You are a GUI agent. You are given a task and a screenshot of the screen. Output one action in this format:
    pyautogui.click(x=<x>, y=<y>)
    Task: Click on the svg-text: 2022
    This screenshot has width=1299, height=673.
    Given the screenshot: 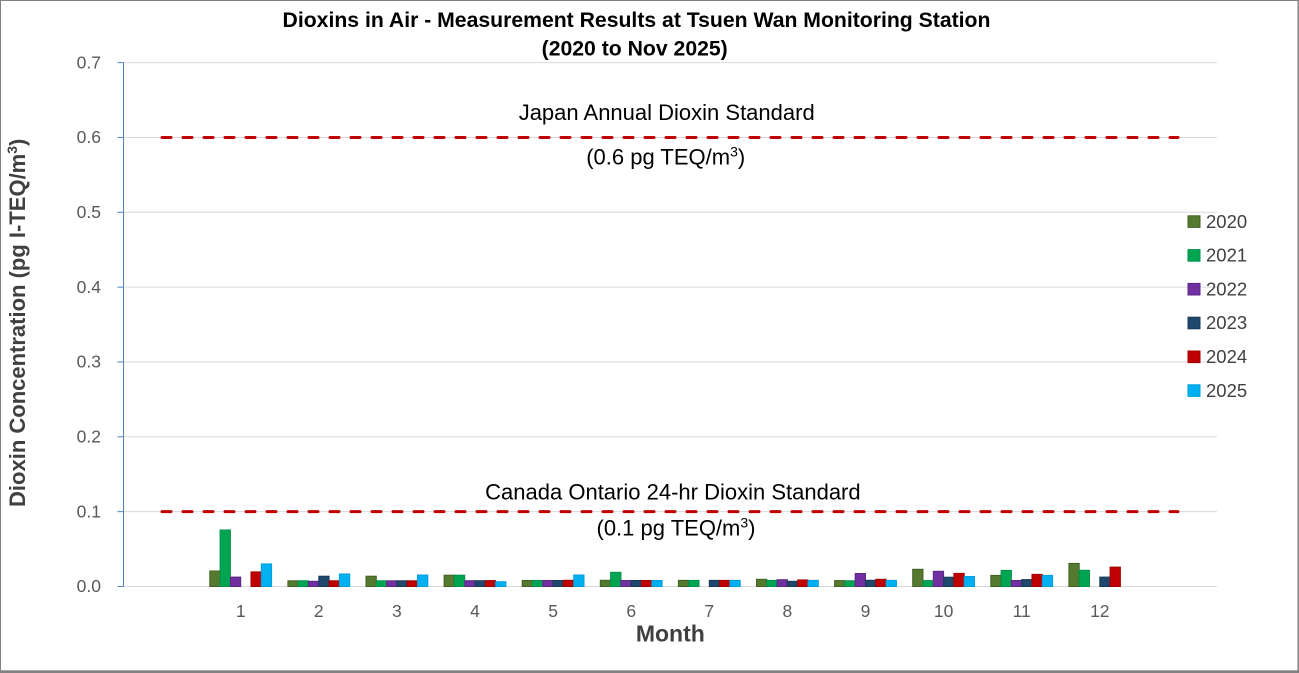 What is the action you would take?
    pyautogui.click(x=1226, y=288)
    